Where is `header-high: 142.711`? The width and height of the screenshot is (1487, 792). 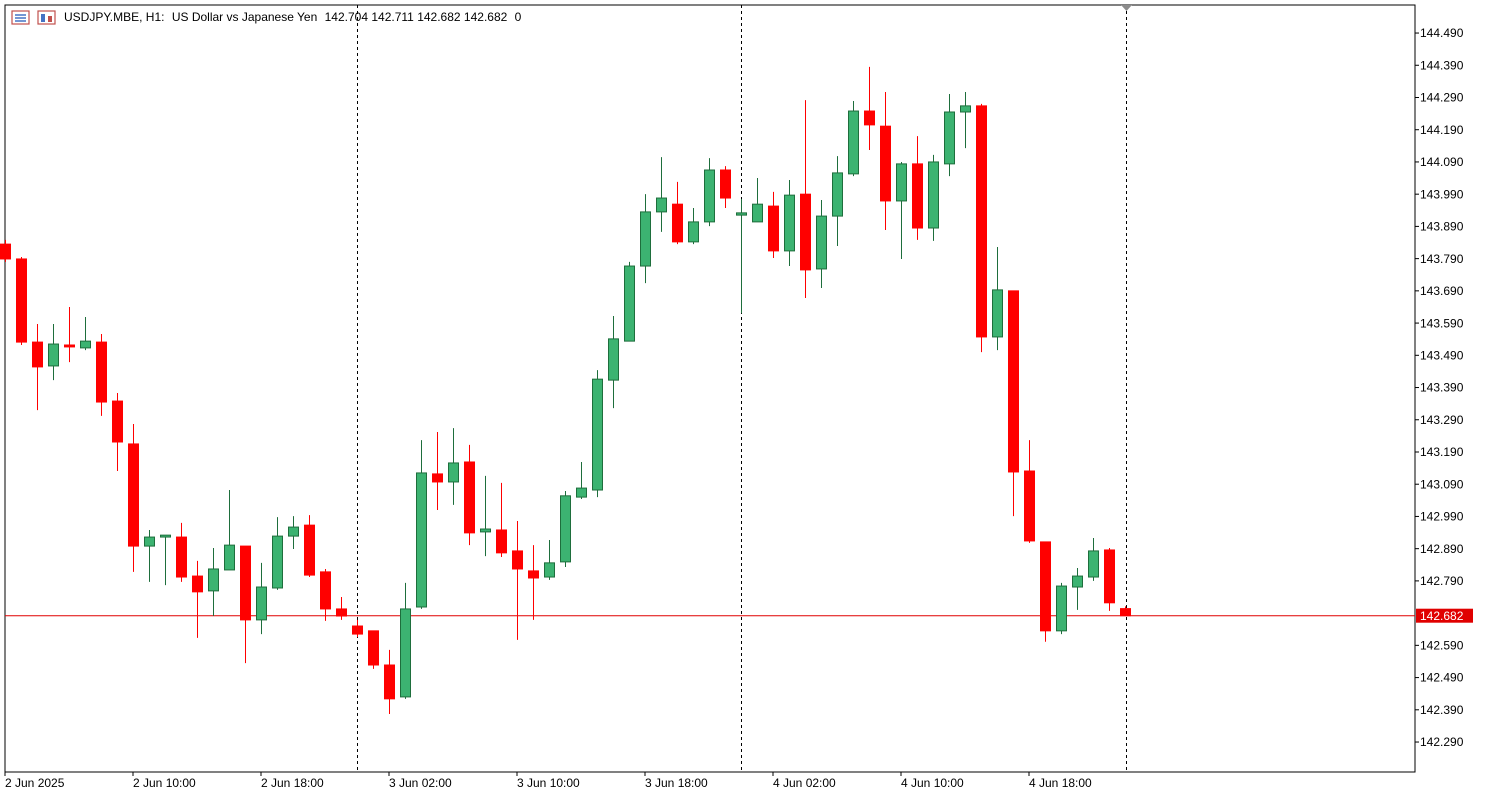
header-high: 142.711 is located at coordinates (392, 17).